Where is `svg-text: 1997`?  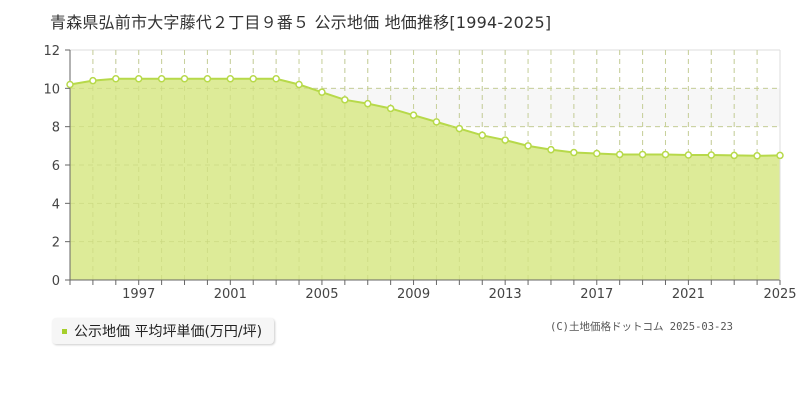 svg-text: 1997 is located at coordinates (138, 294).